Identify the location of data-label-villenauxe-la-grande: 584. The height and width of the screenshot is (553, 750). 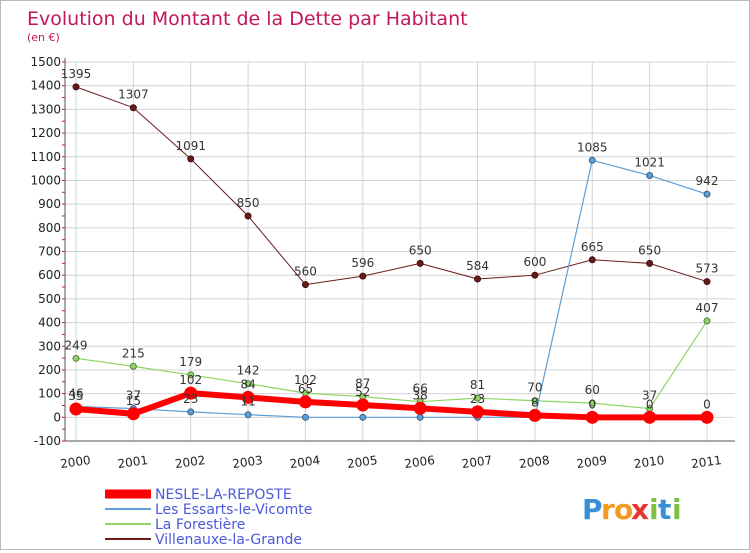
(477, 266).